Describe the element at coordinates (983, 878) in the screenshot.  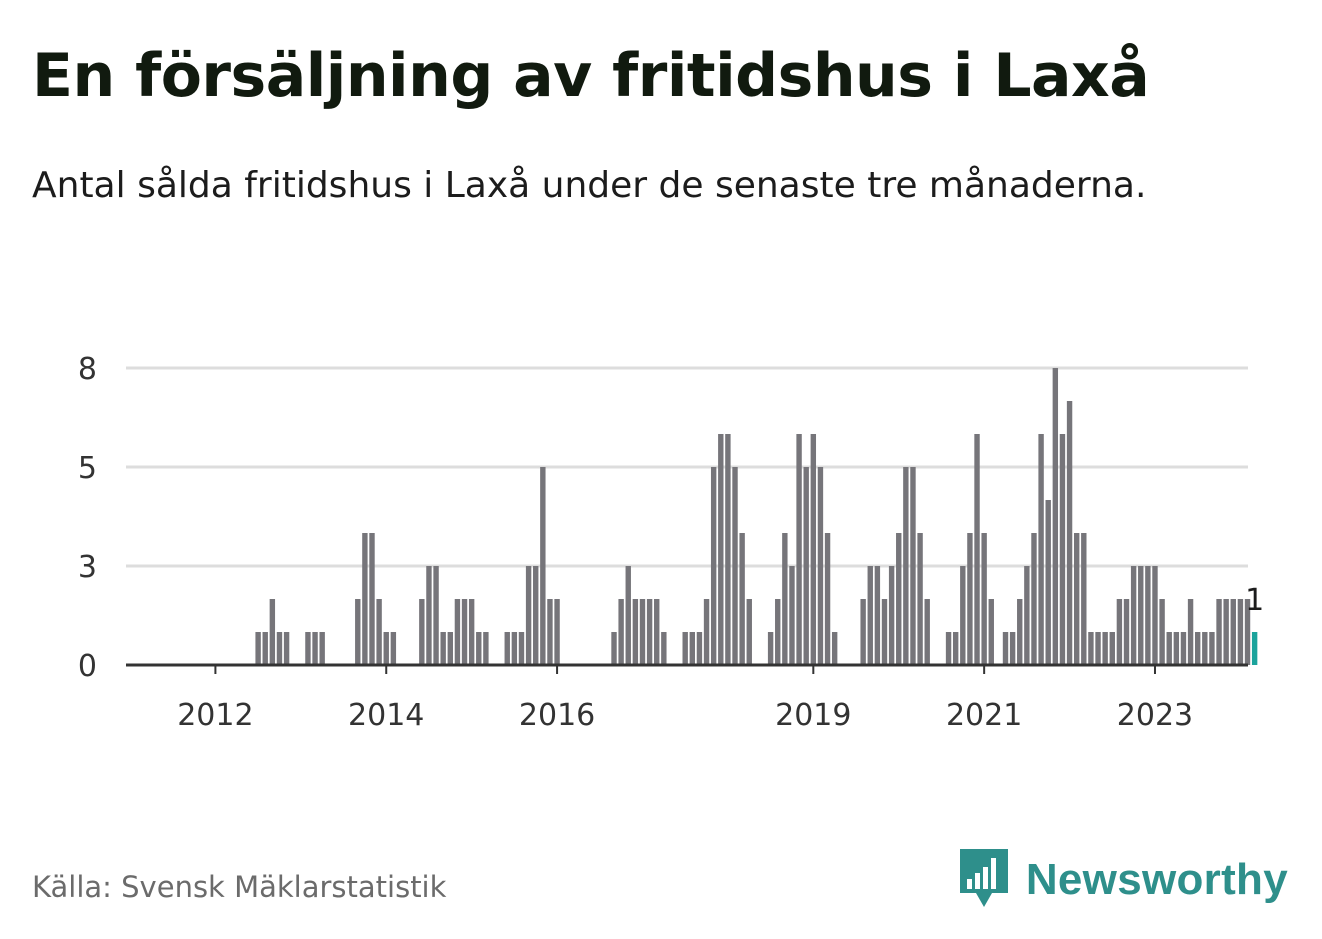
I see `newsworthy-bar-chart-logo-icon` at that location.